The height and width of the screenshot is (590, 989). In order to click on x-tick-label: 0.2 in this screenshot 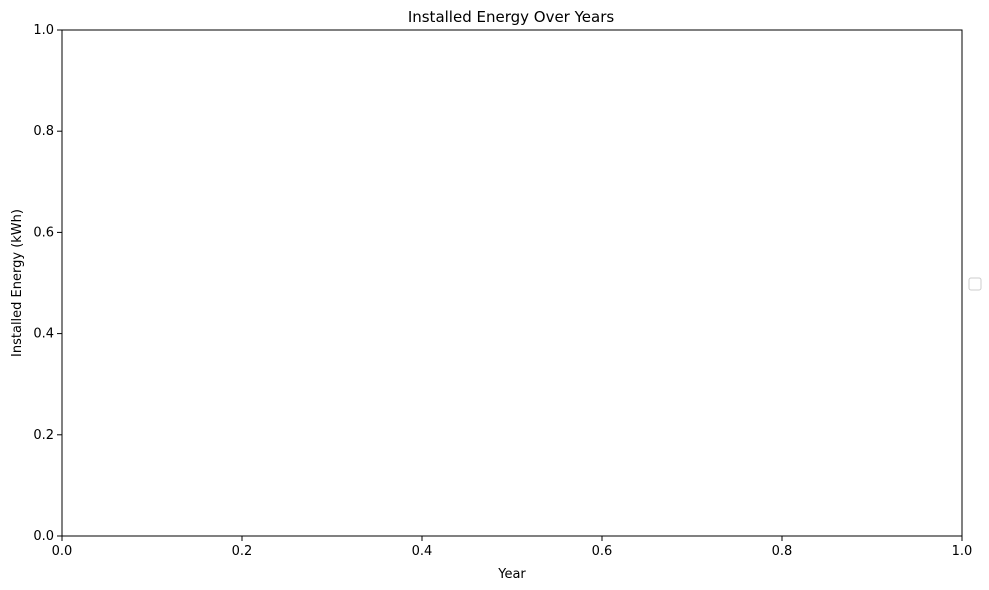, I will do `click(242, 551)`.